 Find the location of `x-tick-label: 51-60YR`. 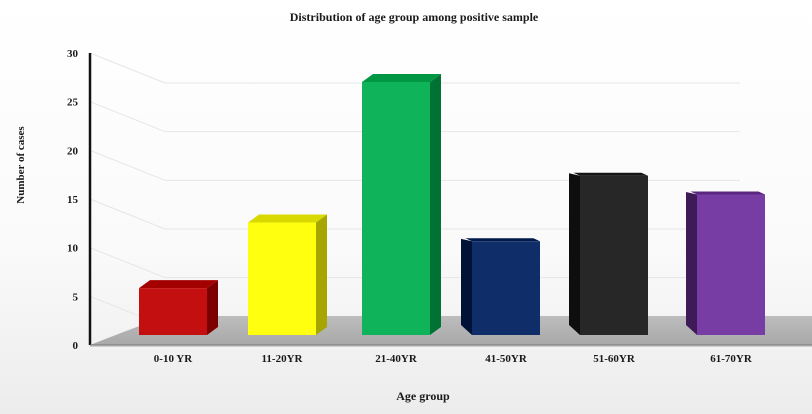

x-tick-label: 51-60YR is located at coordinates (614, 359).